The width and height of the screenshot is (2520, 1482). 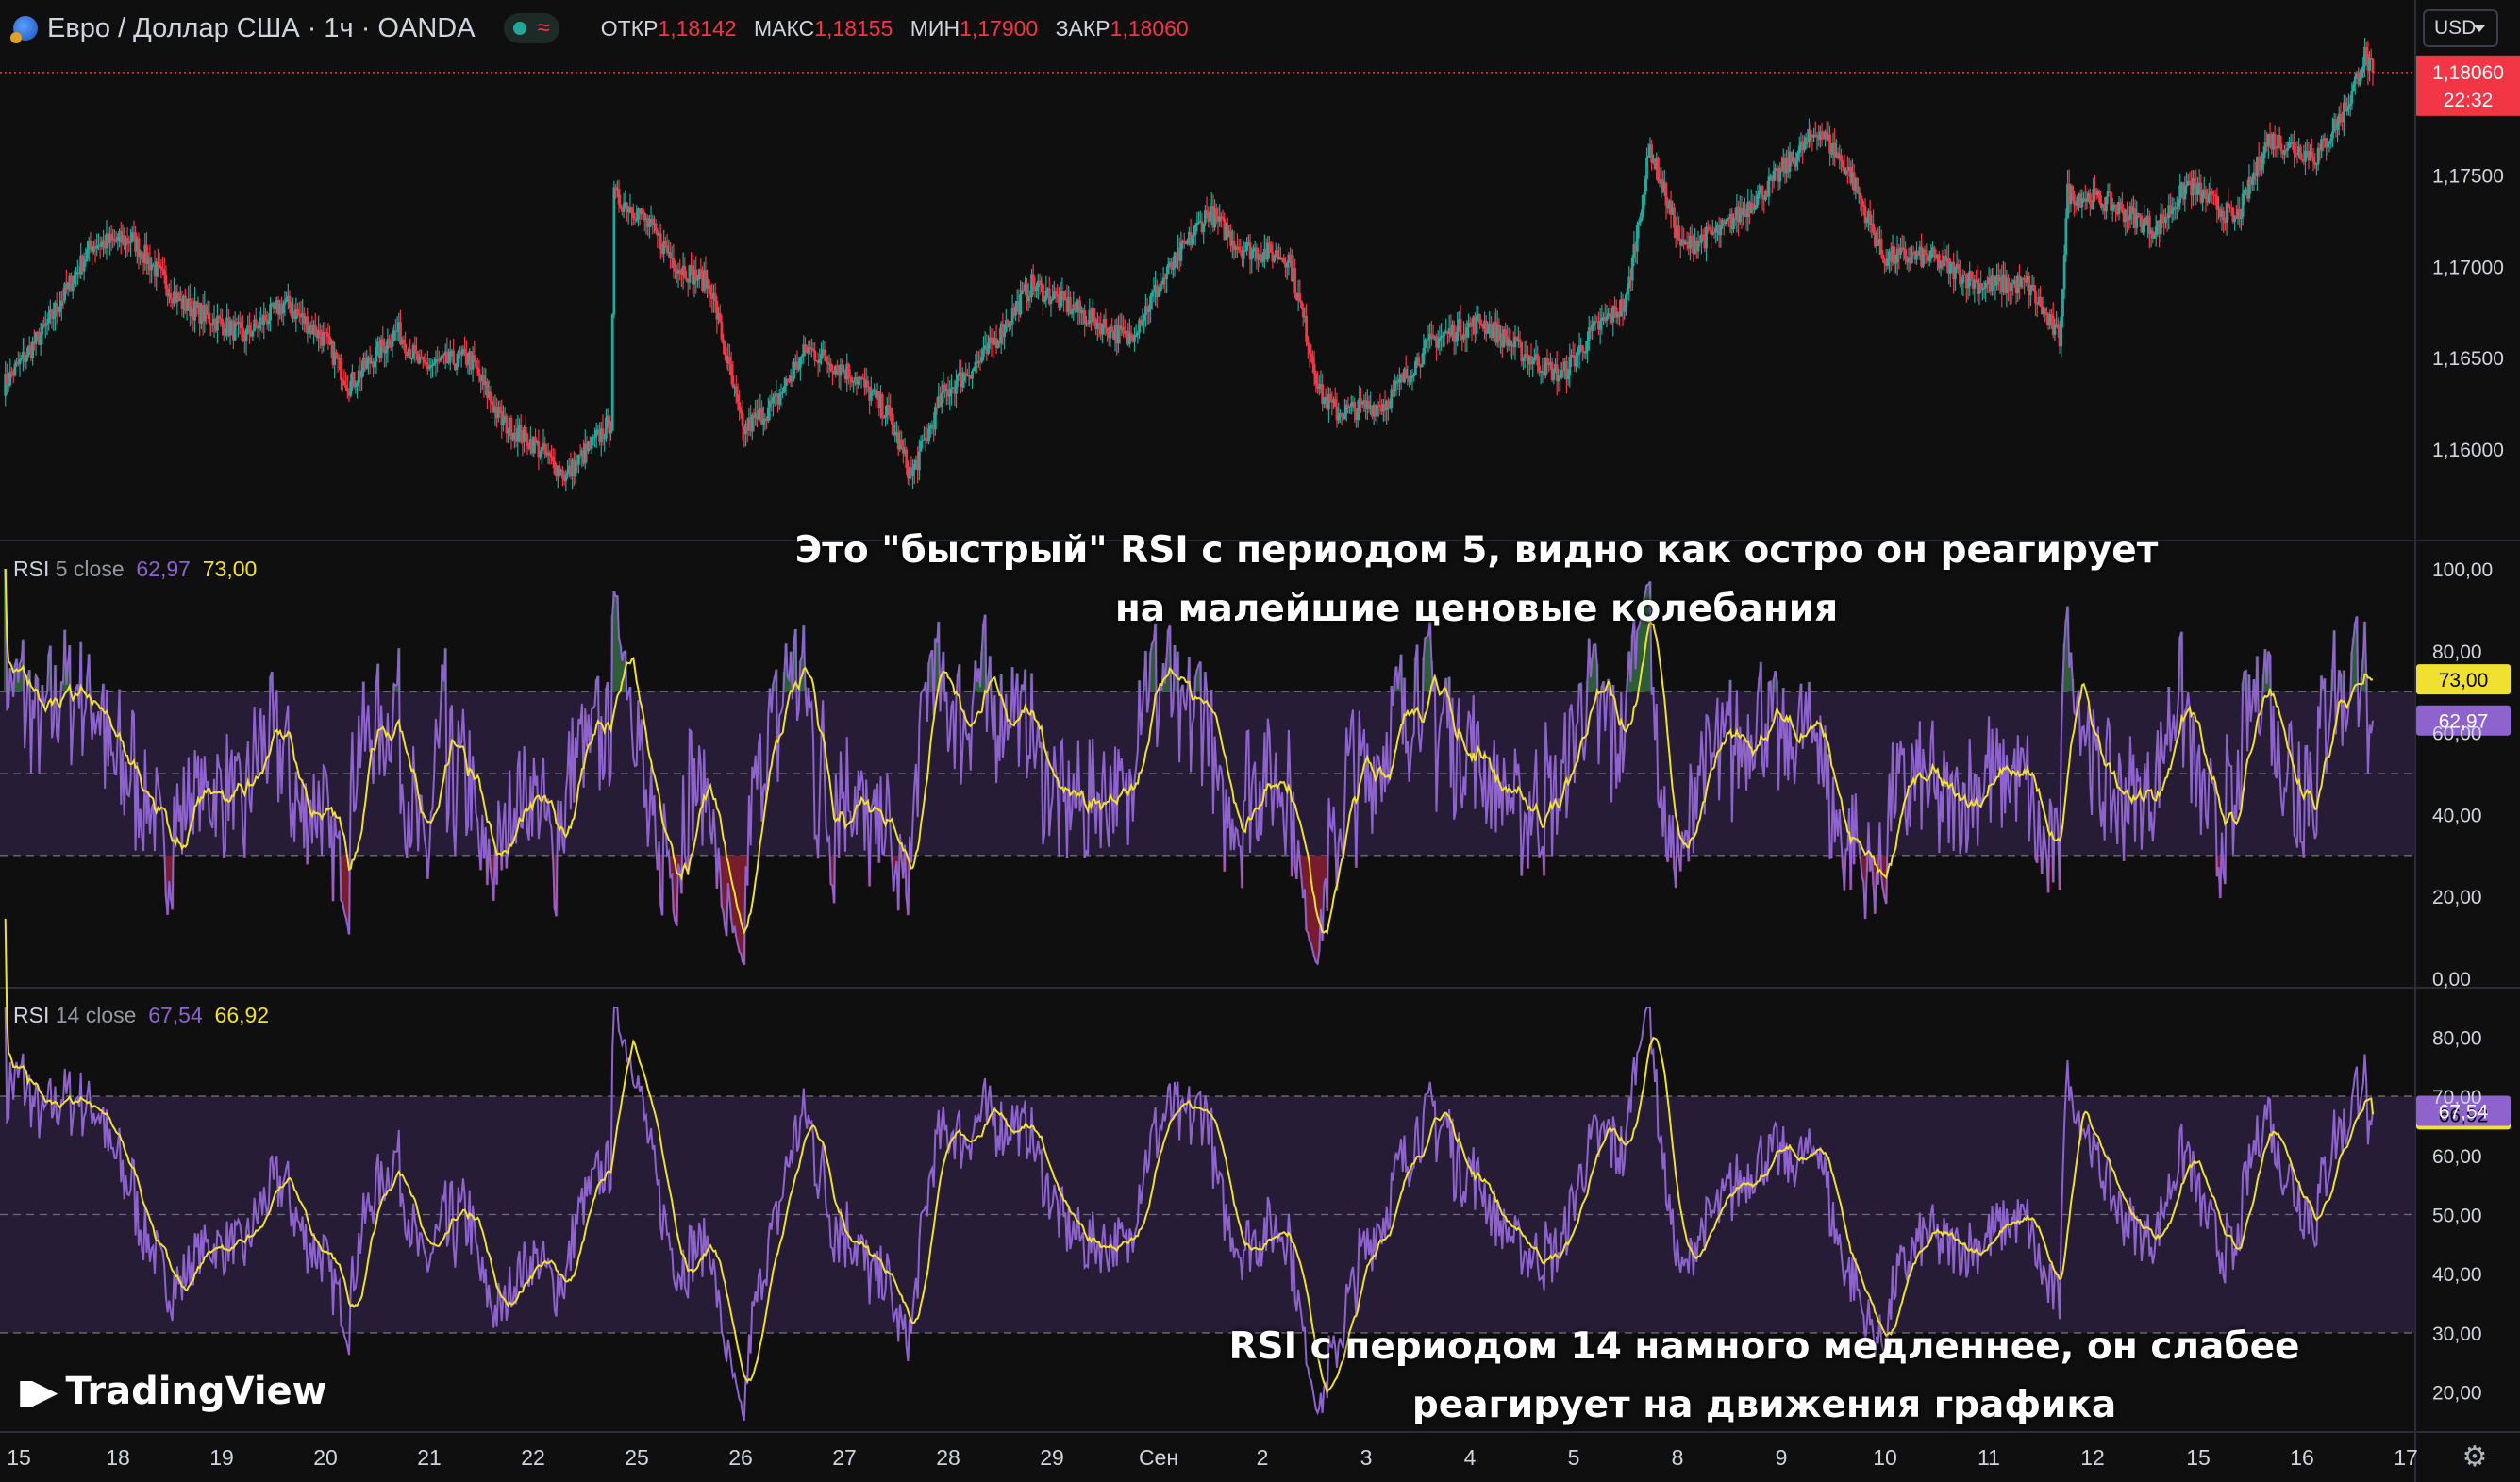 What do you see at coordinates (172, 1392) in the screenshot?
I see `tradingview-logo: ▮▶ TradingView` at bounding box center [172, 1392].